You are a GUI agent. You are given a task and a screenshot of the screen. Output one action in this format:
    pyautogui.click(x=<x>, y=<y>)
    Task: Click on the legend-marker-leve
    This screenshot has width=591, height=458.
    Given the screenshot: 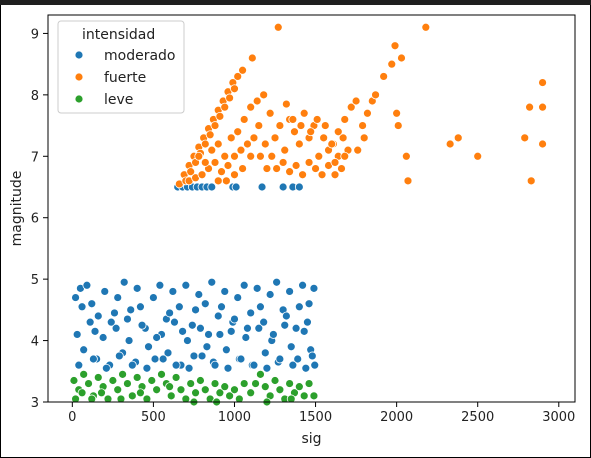 What is the action you would take?
    pyautogui.click(x=79, y=99)
    